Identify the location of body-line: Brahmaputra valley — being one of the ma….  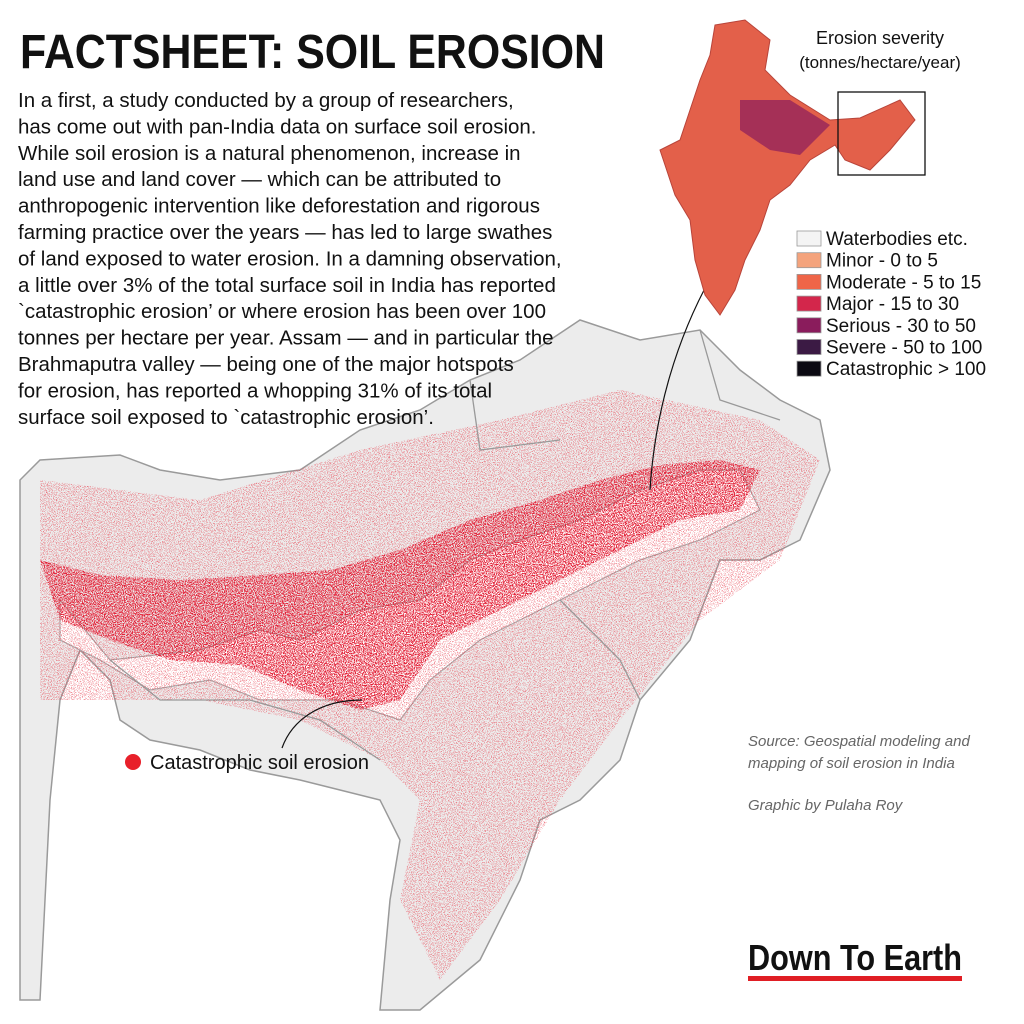
(266, 364).